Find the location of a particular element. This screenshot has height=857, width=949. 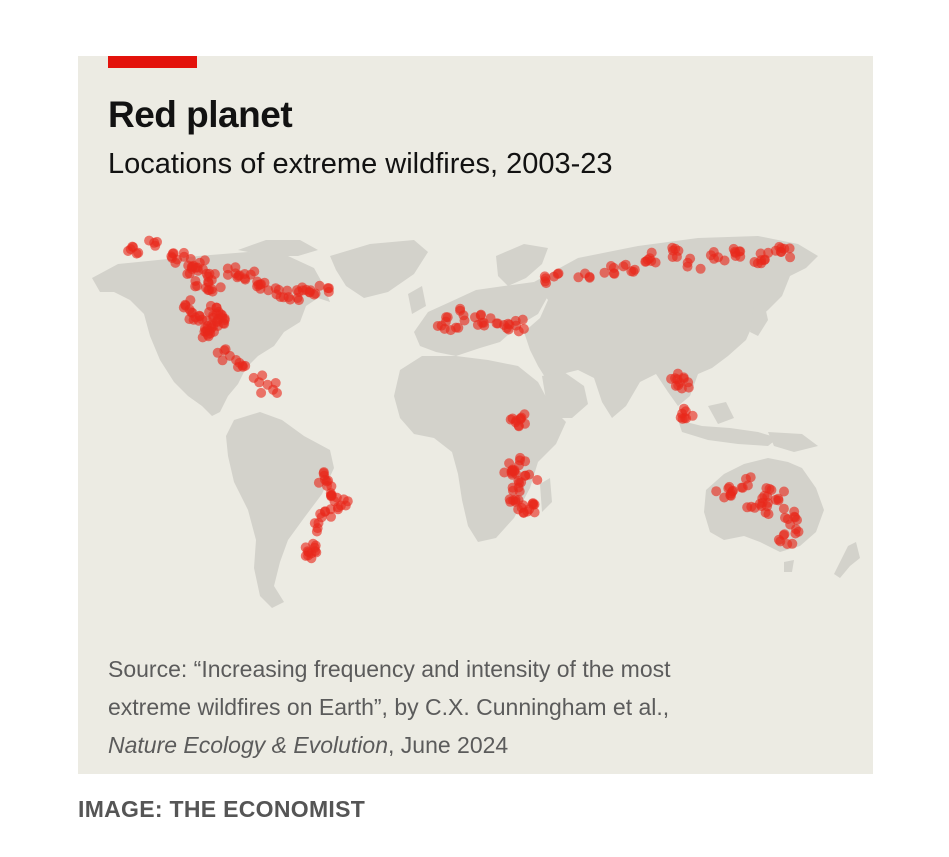

image-credit: IMAGE: THE ECONOMIST is located at coordinates (222, 809).